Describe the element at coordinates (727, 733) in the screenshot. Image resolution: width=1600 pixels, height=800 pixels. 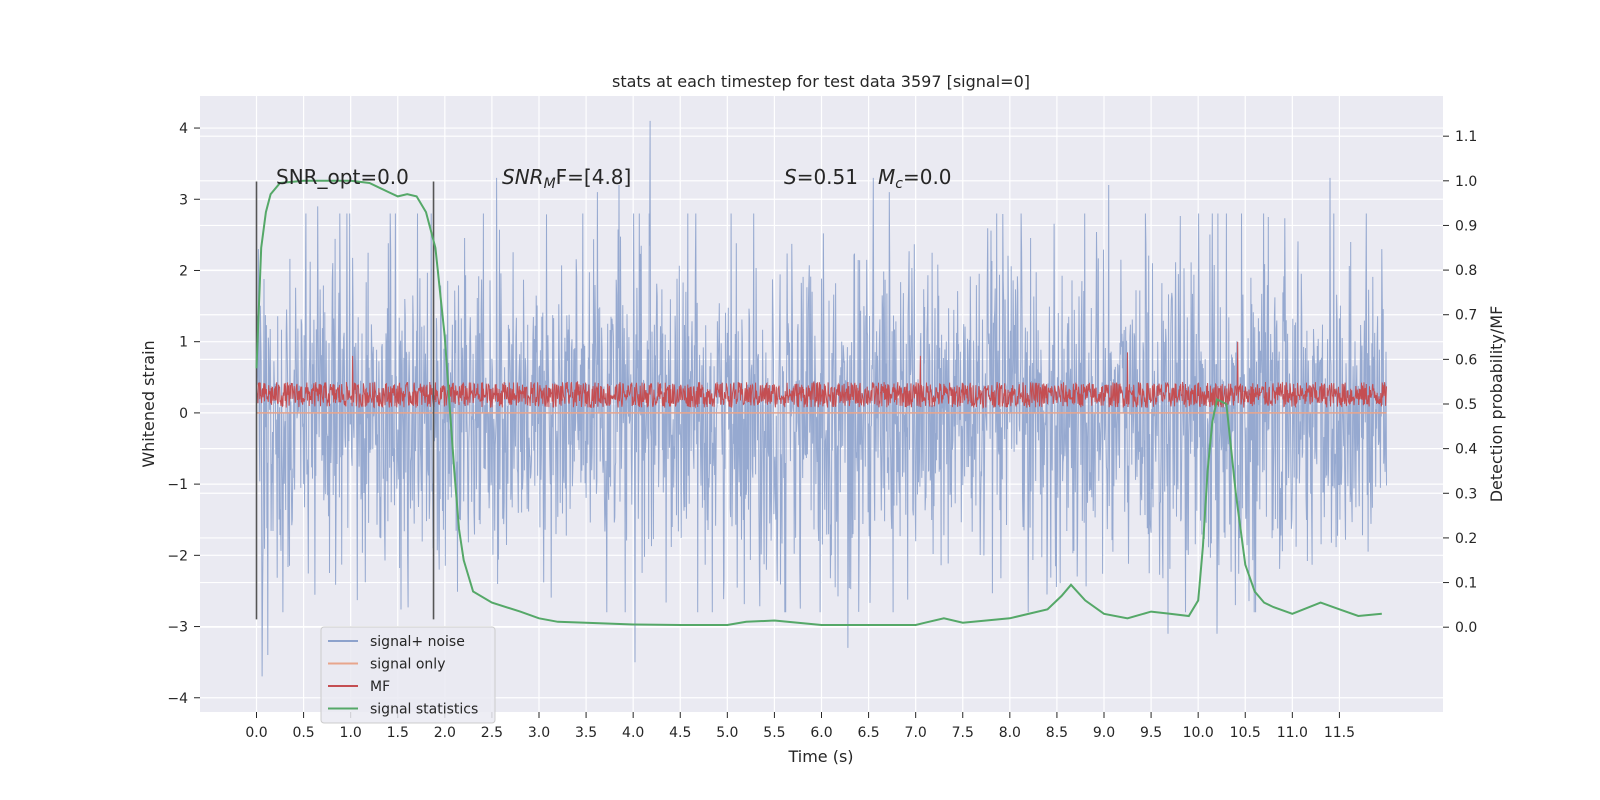
I see `x-tick-label: 5.0` at that location.